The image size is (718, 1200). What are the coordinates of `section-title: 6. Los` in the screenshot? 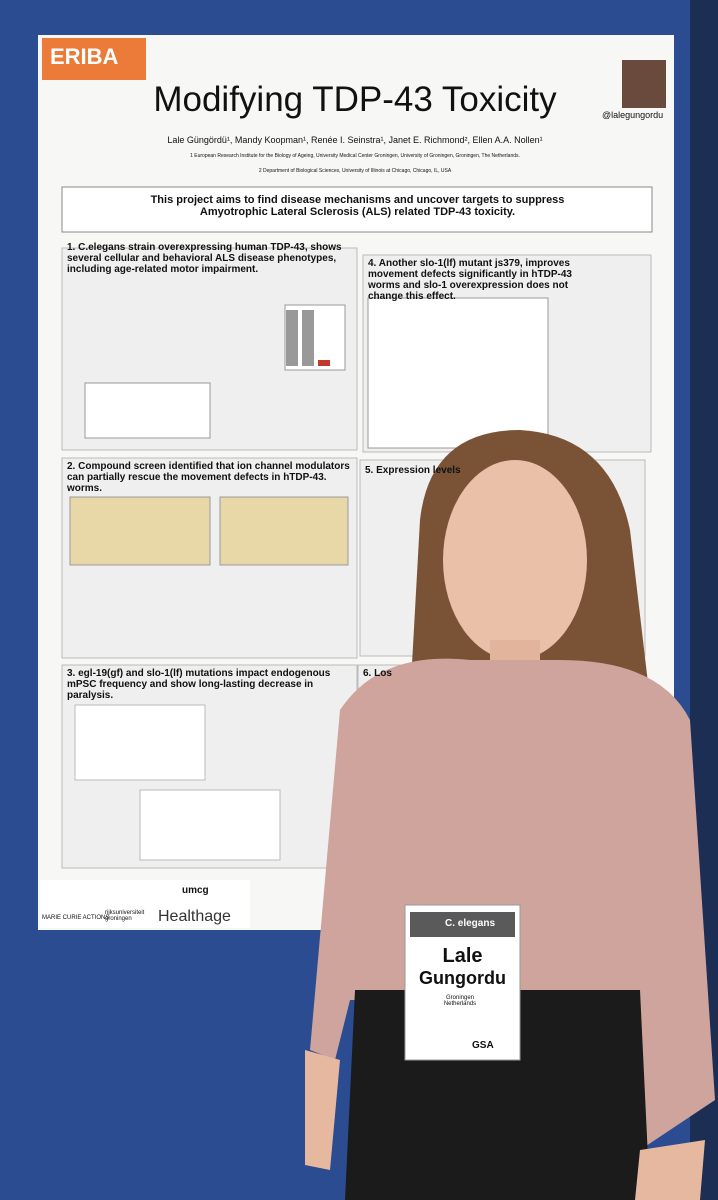 It's located at (377, 673).